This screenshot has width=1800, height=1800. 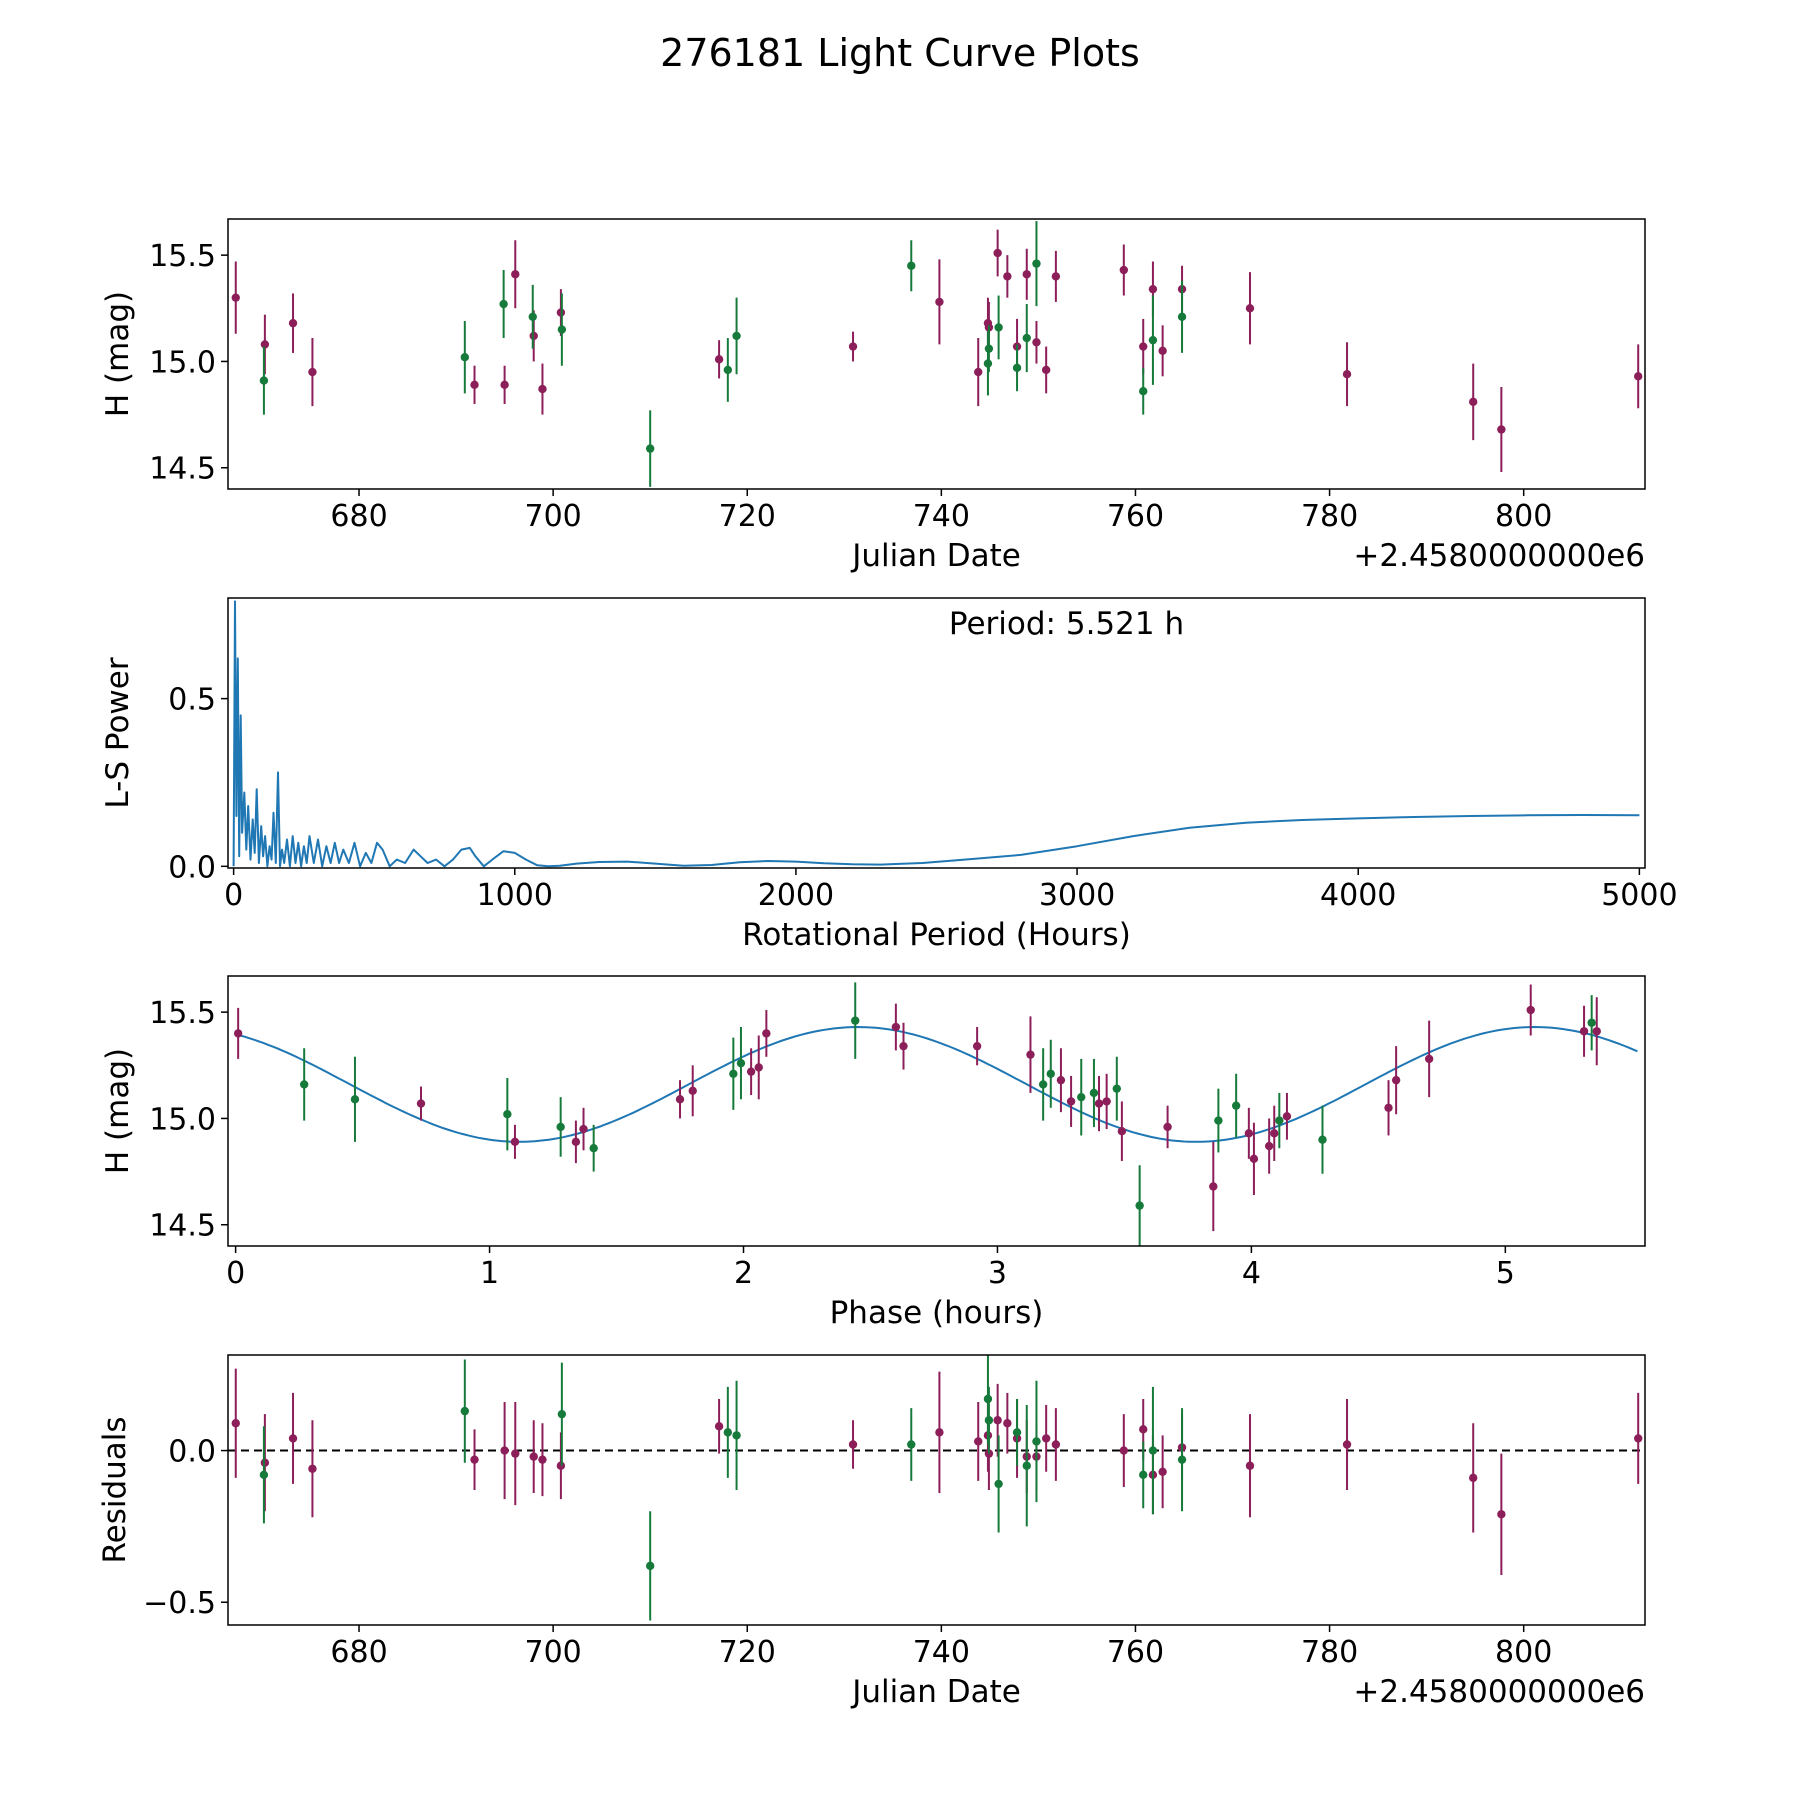 I want to click on x-tick-label: 680, so click(x=358, y=516).